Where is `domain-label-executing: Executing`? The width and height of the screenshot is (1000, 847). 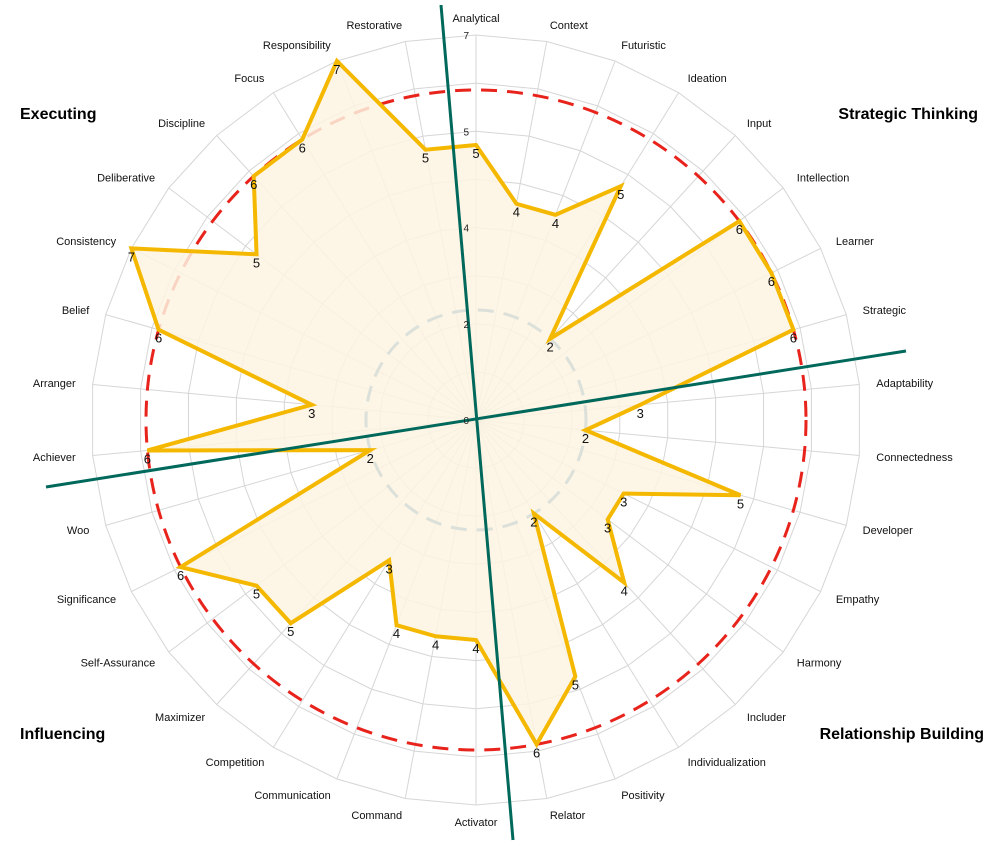 domain-label-executing: Executing is located at coordinates (58, 114).